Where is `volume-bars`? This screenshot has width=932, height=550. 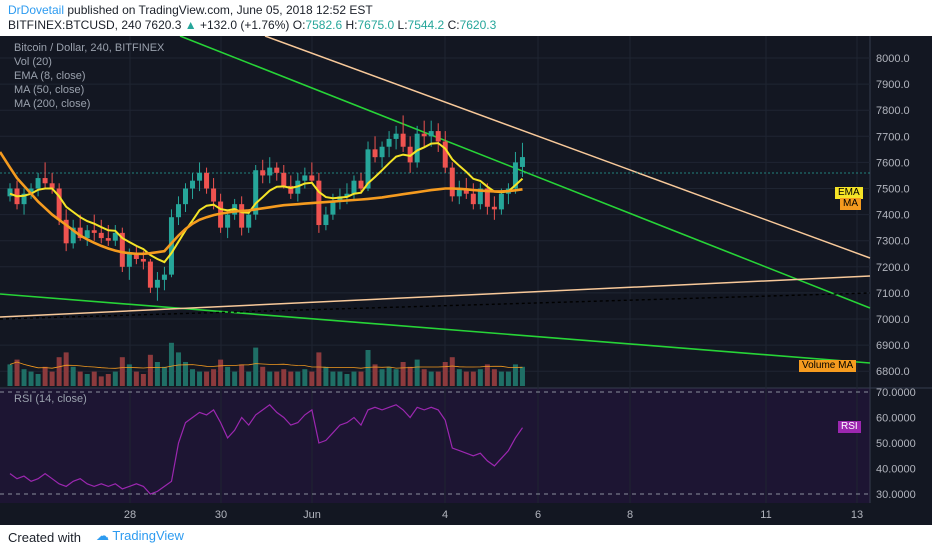 volume-bars is located at coordinates (266, 364).